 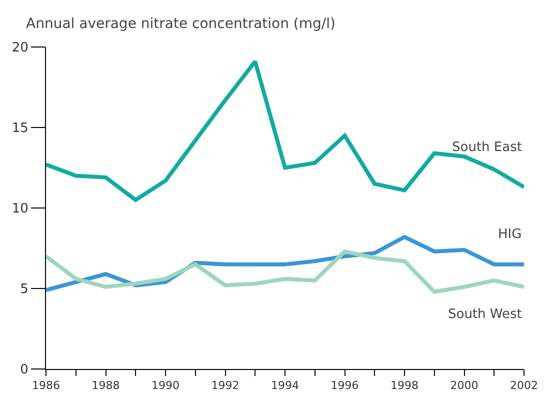 I want to click on x-tick-label: 1998, so click(x=404, y=385).